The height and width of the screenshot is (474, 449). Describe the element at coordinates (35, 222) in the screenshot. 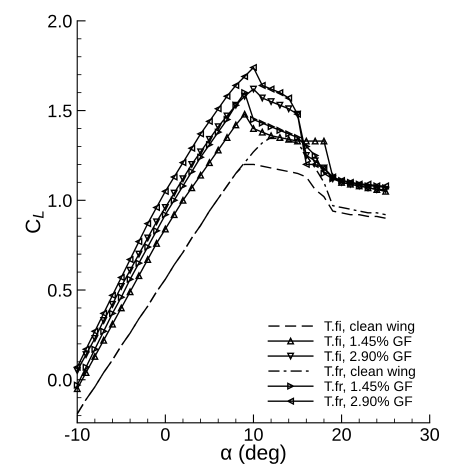

I see `y-axis-title: C$_{L}$` at that location.